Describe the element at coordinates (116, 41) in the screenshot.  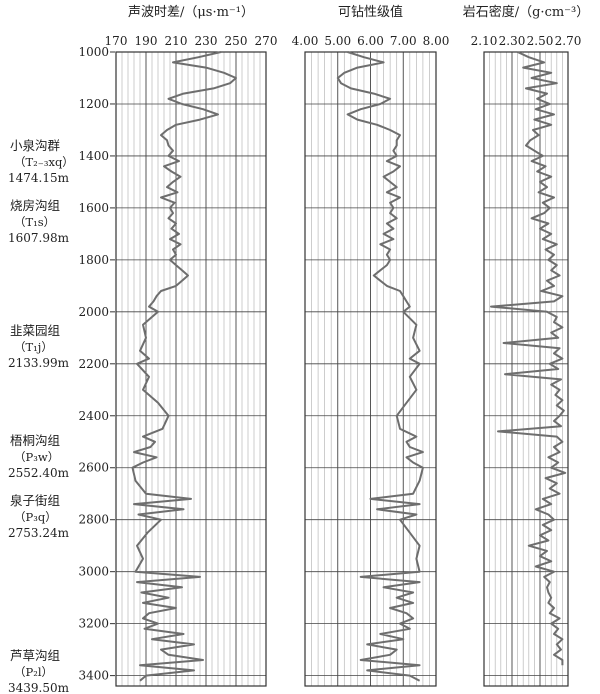
I see `x-tick-label: 170` at that location.